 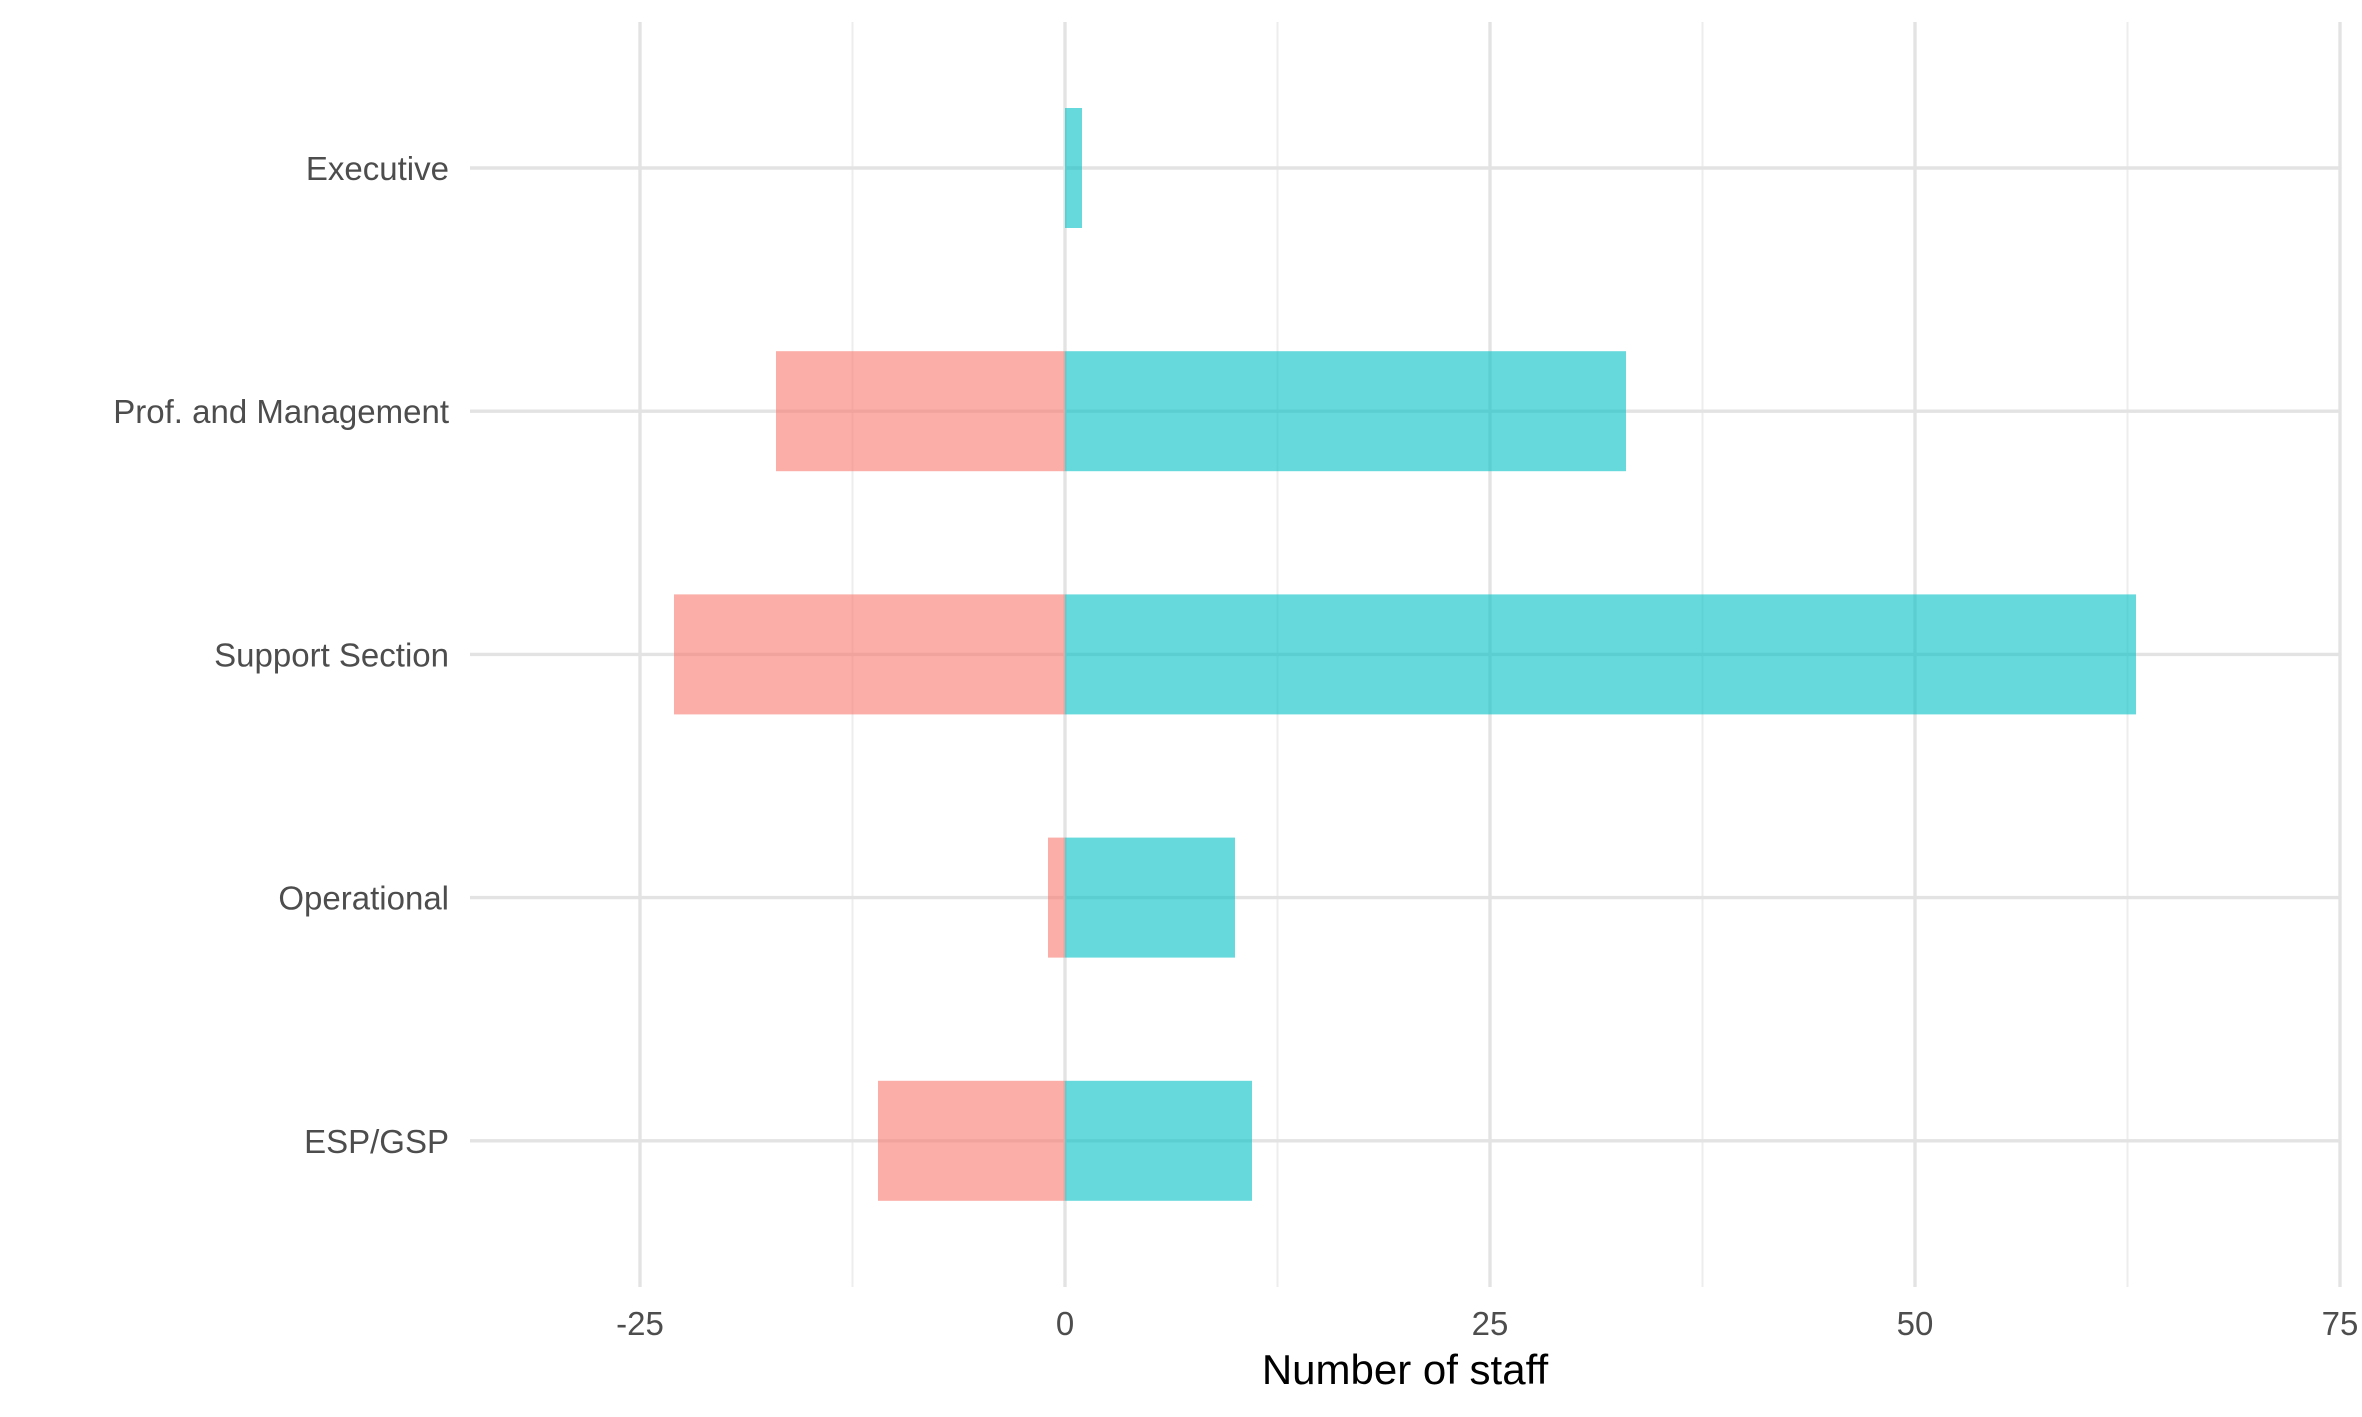 What do you see at coordinates (1056, 897) in the screenshot?
I see `bar-series1-operational` at bounding box center [1056, 897].